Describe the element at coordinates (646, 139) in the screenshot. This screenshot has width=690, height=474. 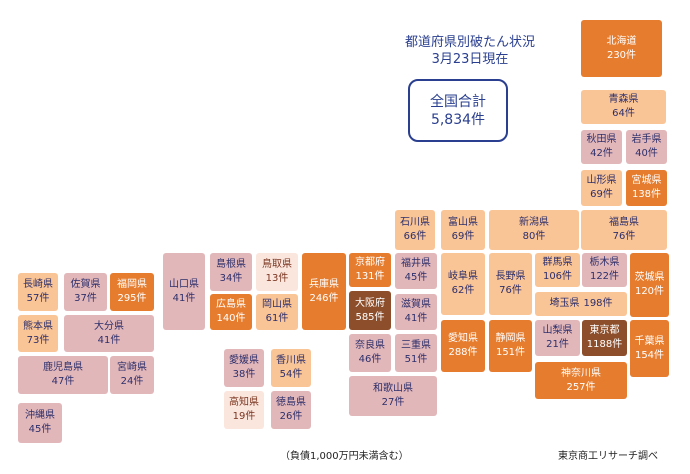
I see `pref-name: 岩手県` at that location.